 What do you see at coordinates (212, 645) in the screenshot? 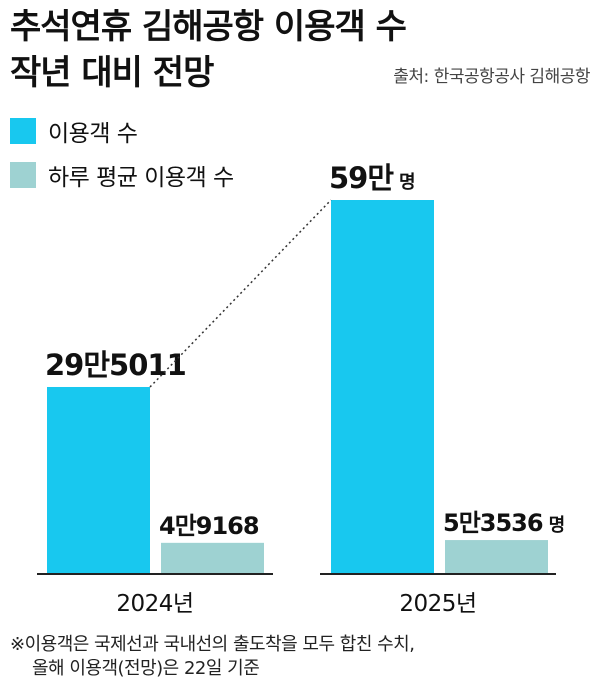
I see `footnote-line-1: ※이용객은 국제선과 국내선의 출도착을 모두 합친 수치,` at bounding box center [212, 645].